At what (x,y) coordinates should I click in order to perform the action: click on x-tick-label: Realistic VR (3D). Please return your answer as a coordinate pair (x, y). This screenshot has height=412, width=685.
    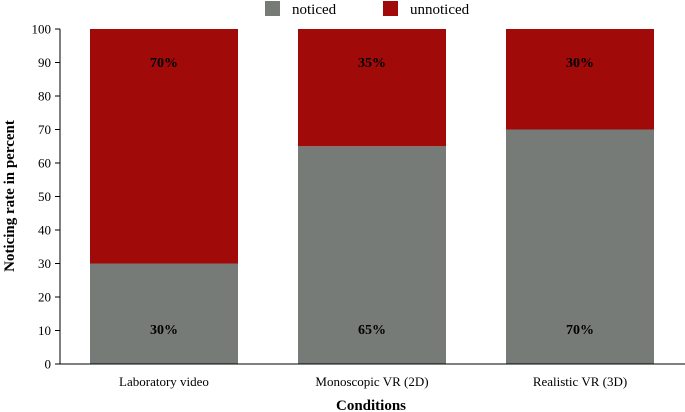
    Looking at the image, I should click on (580, 381).